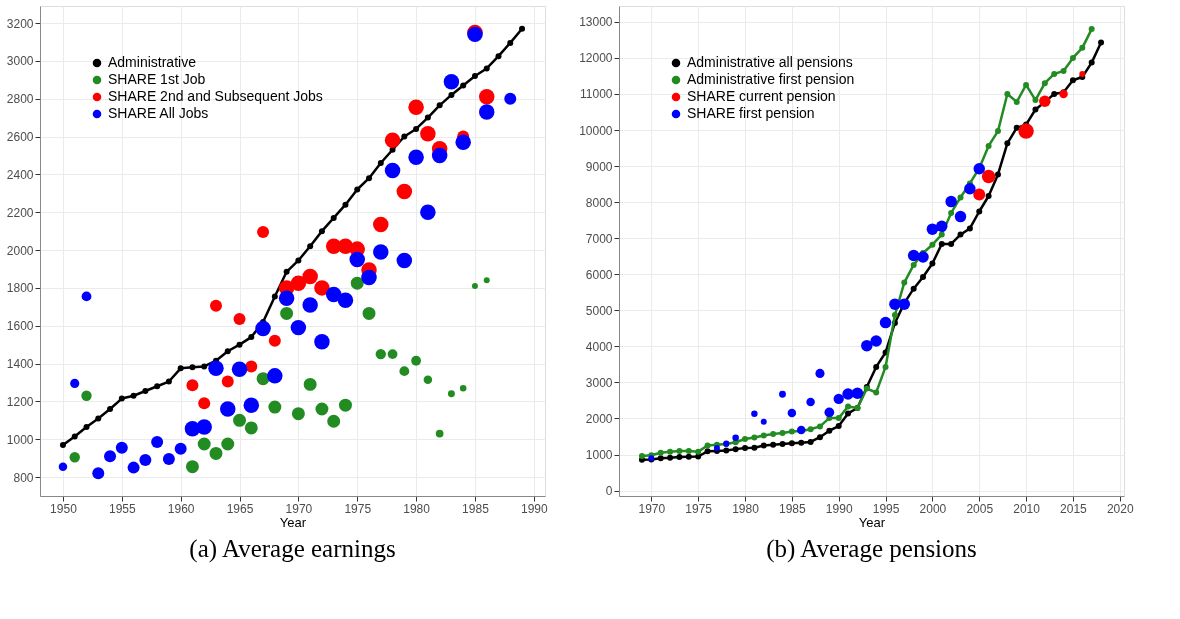 This screenshot has height=619, width=1180. What do you see at coordinates (20, 137) in the screenshot?
I see `y-tick-label: 2600` at bounding box center [20, 137].